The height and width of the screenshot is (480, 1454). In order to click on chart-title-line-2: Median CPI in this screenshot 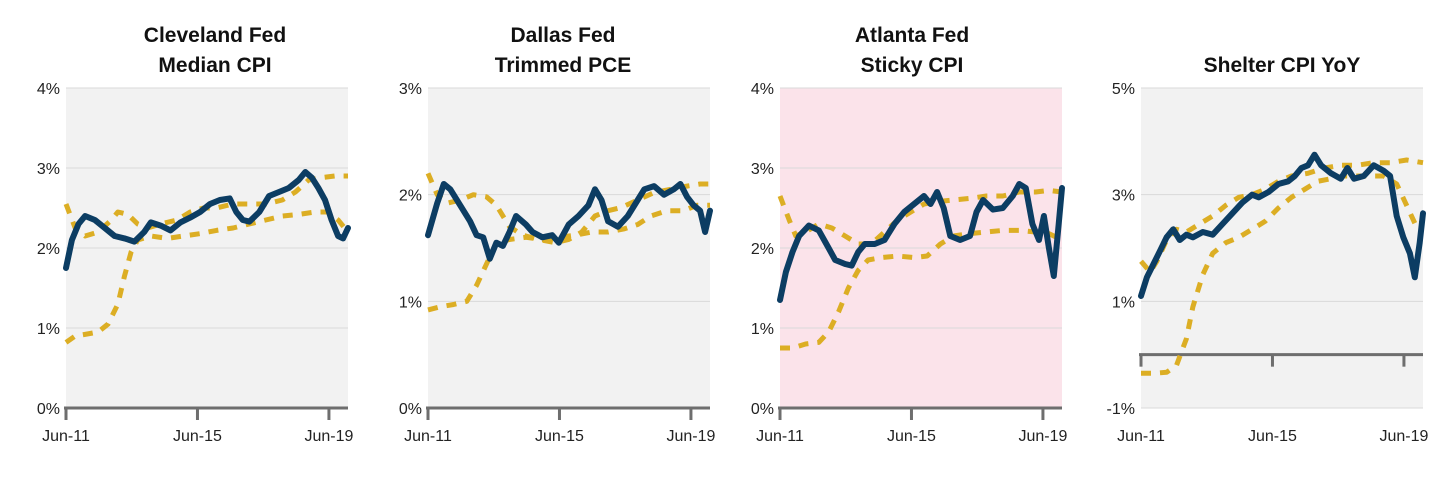, I will do `click(214, 65)`.